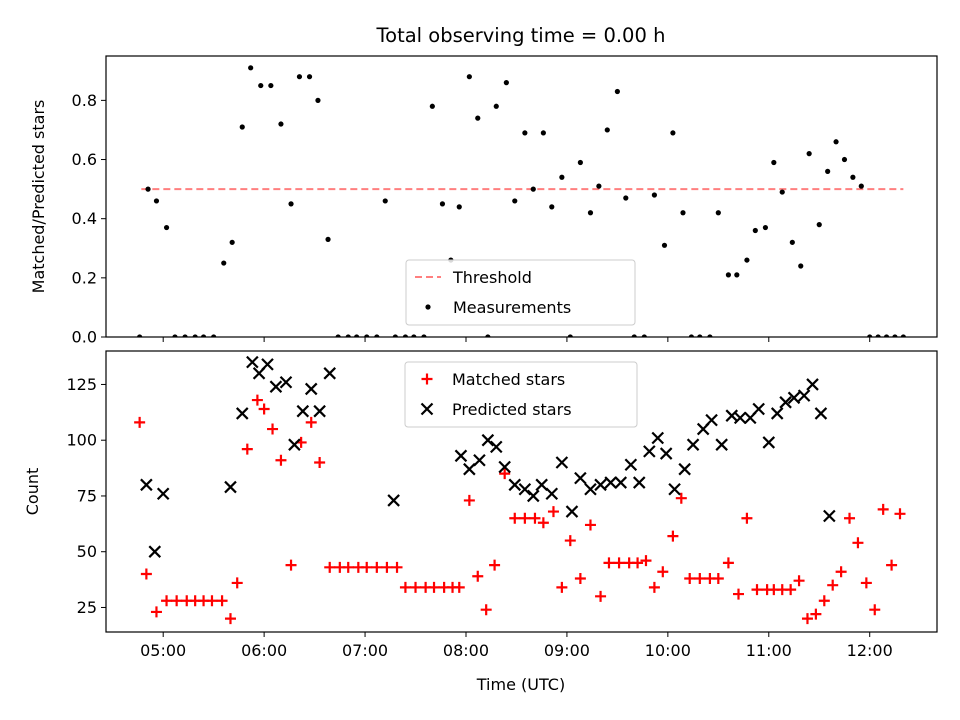  I want to click on legend-marker, so click(428, 307).